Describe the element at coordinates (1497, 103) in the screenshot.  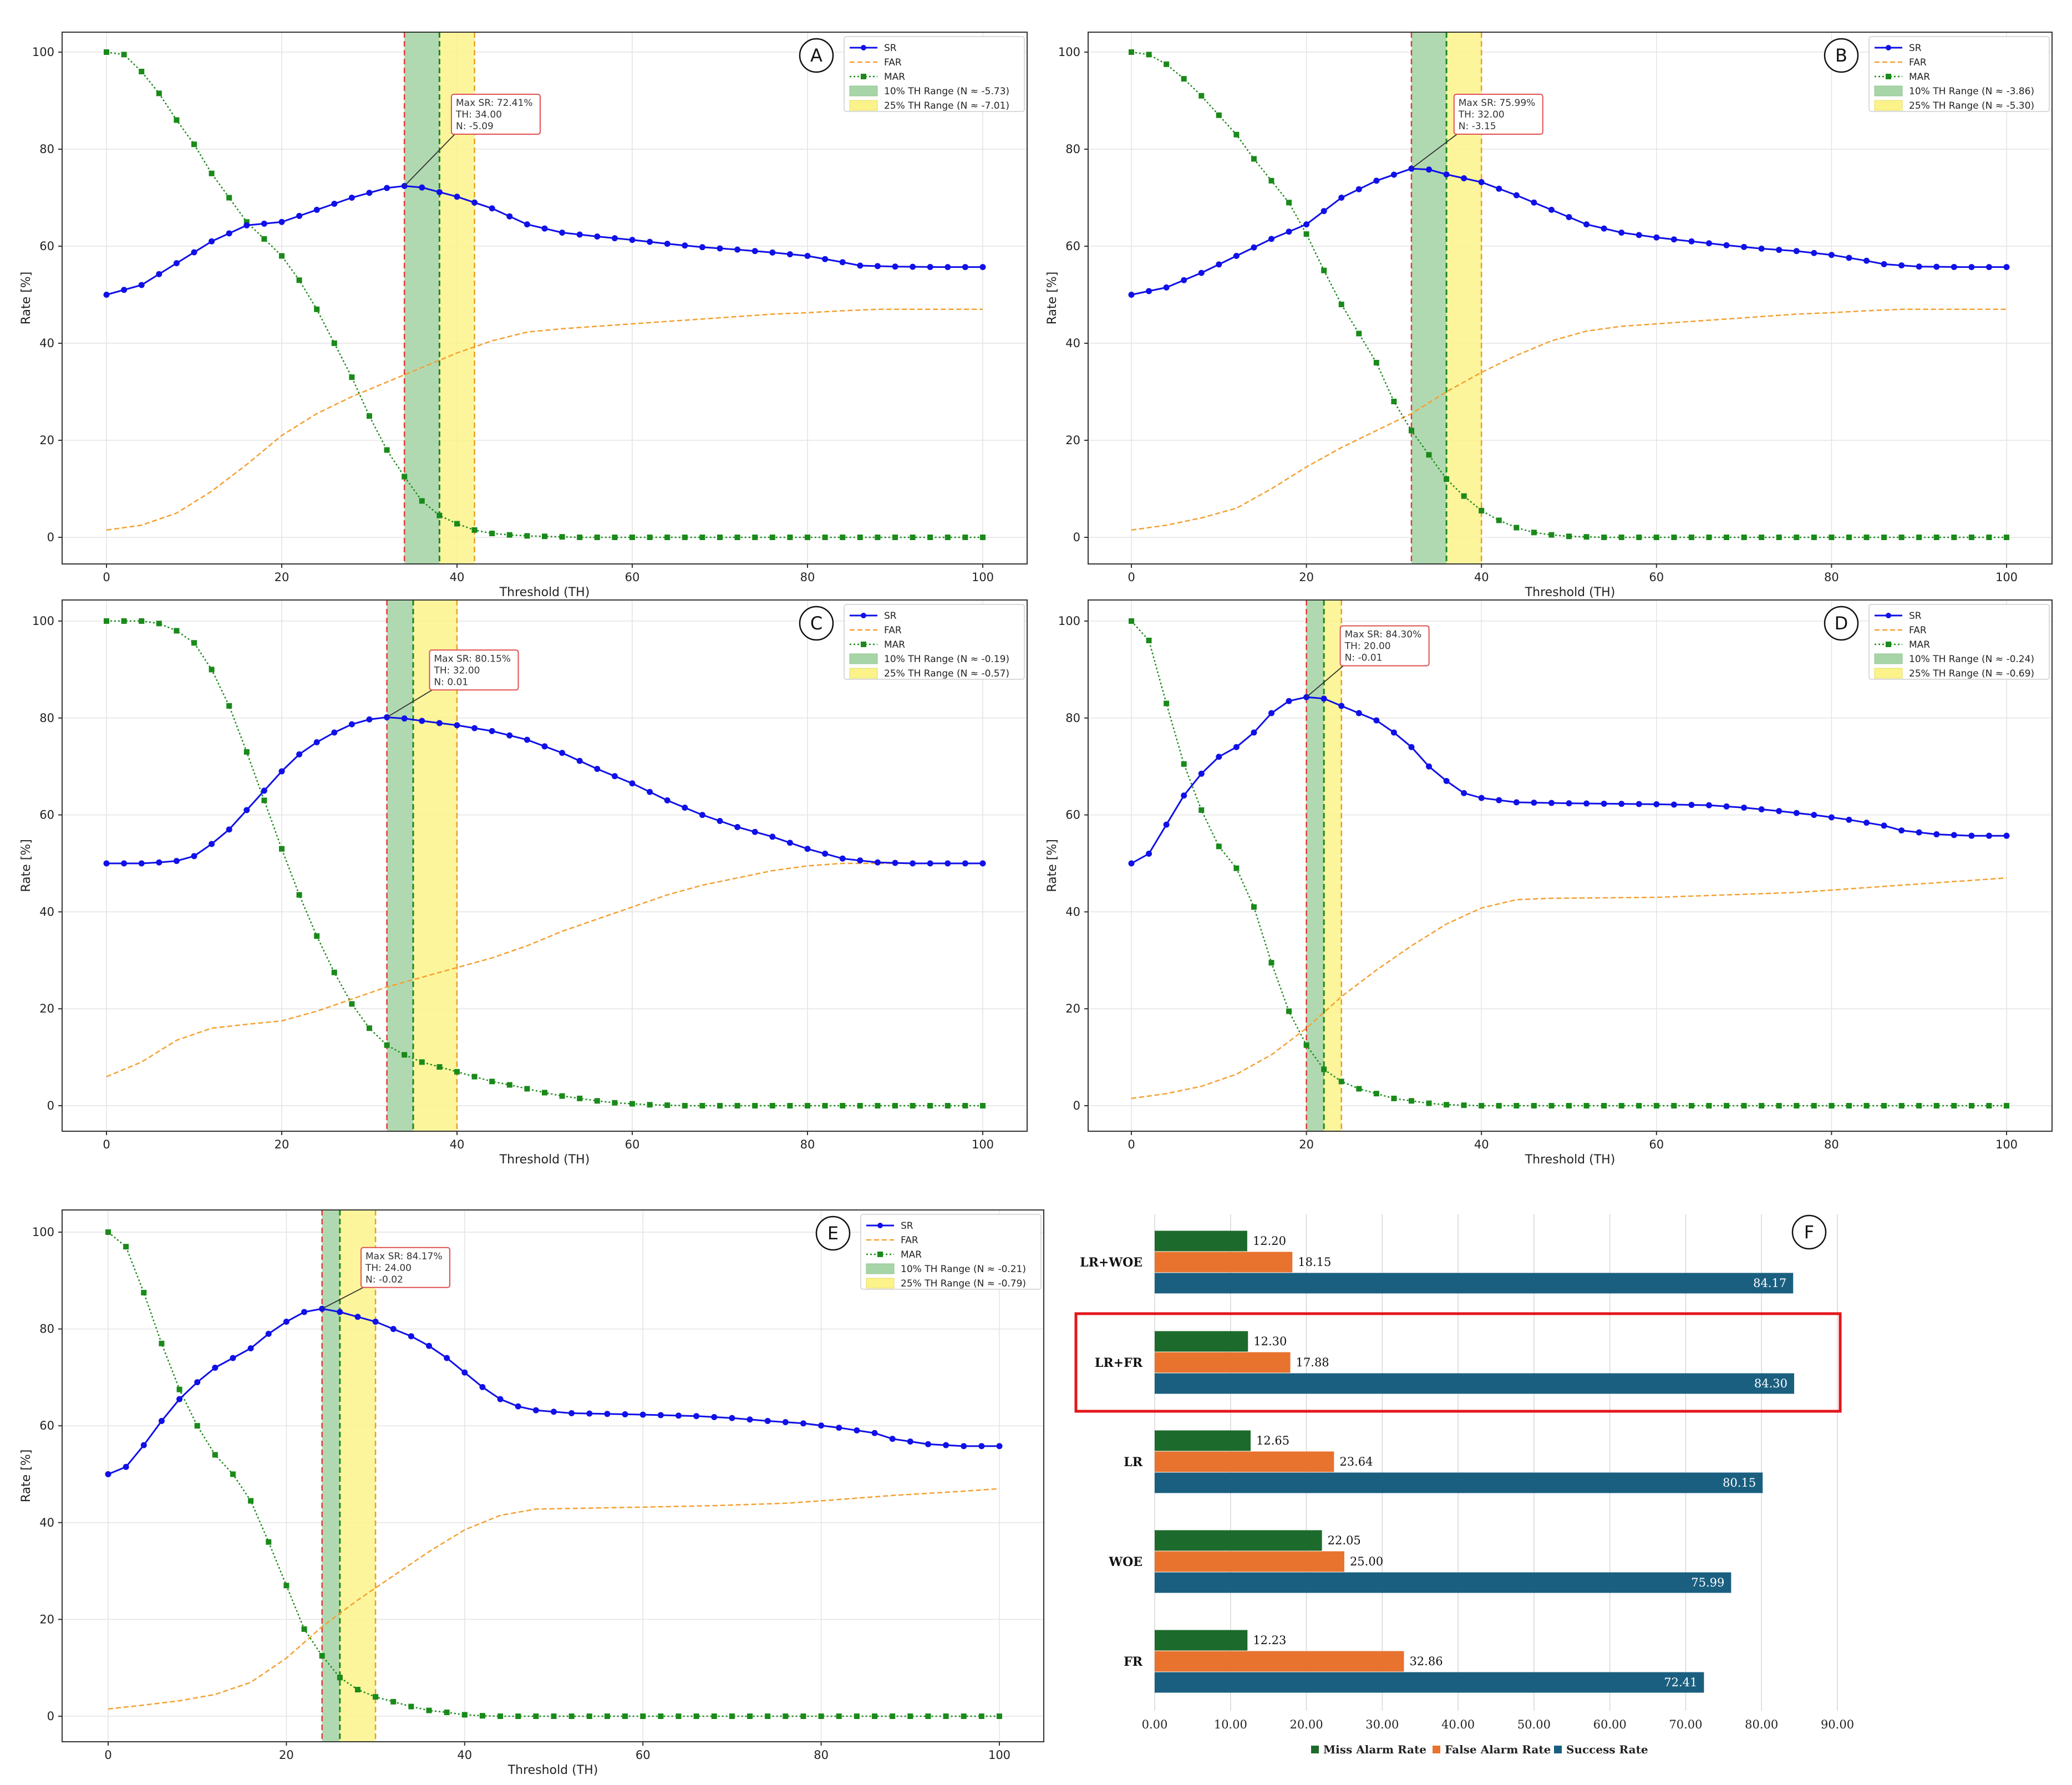
I see `annotation-max-sr: Max SR: 75.99%` at that location.